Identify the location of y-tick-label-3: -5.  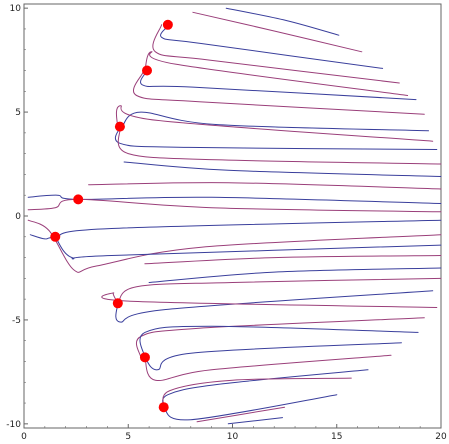
(16, 321).